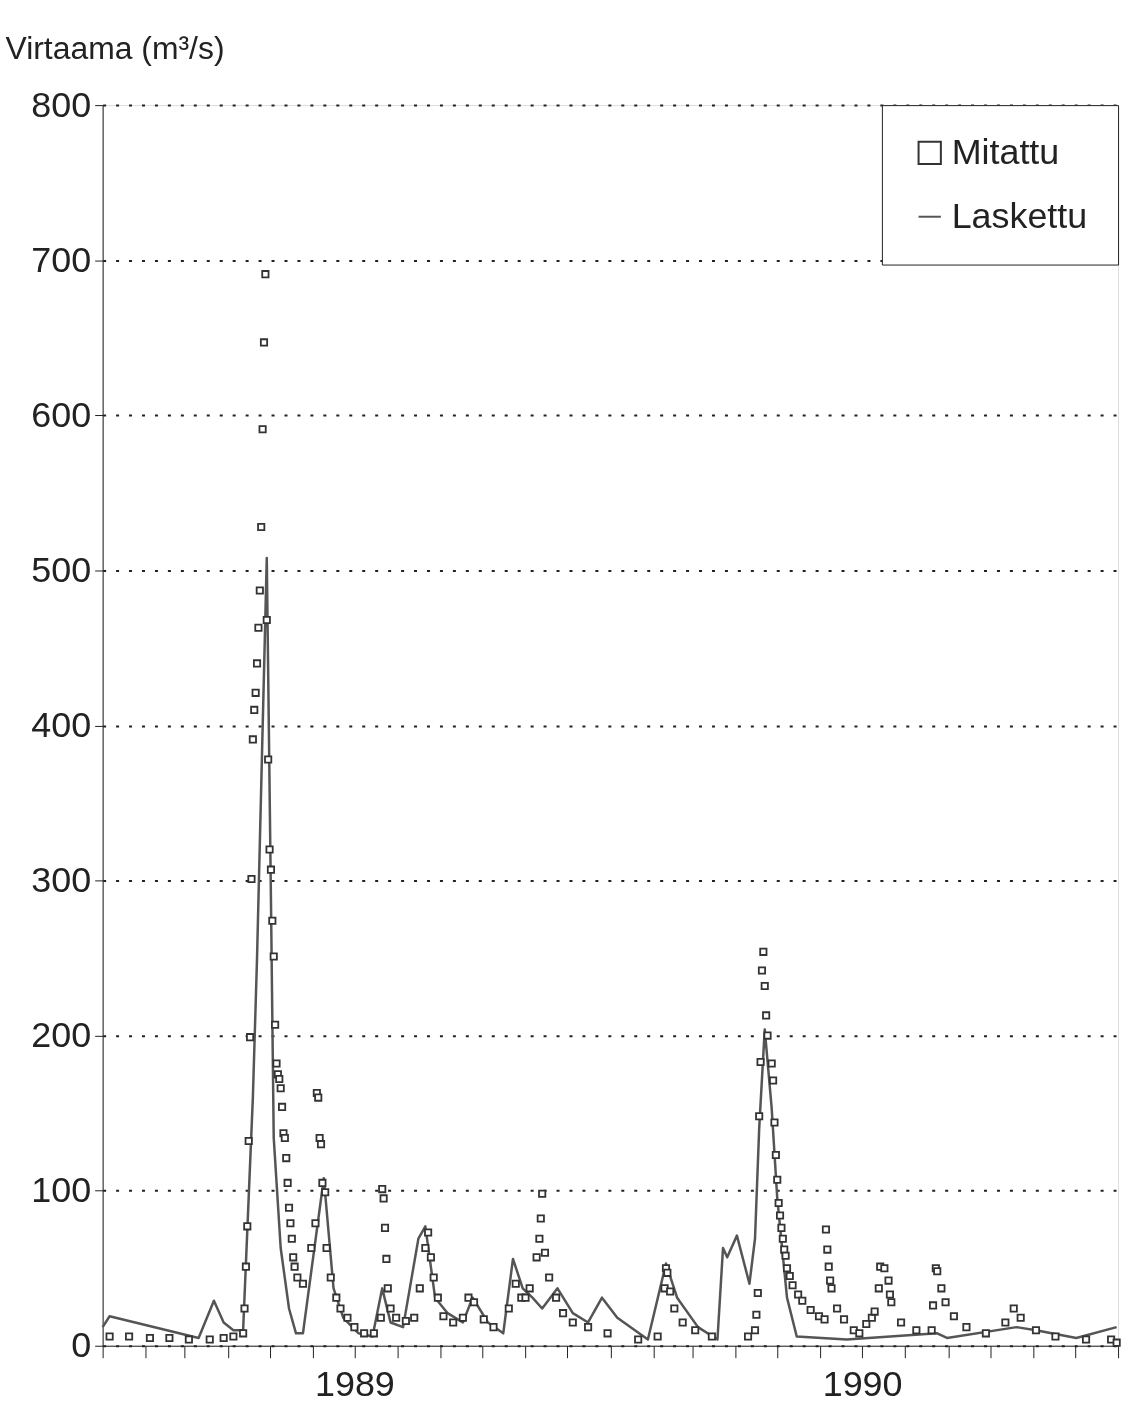  What do you see at coordinates (61, 1035) in the screenshot?
I see `y-tick-label: 200` at bounding box center [61, 1035].